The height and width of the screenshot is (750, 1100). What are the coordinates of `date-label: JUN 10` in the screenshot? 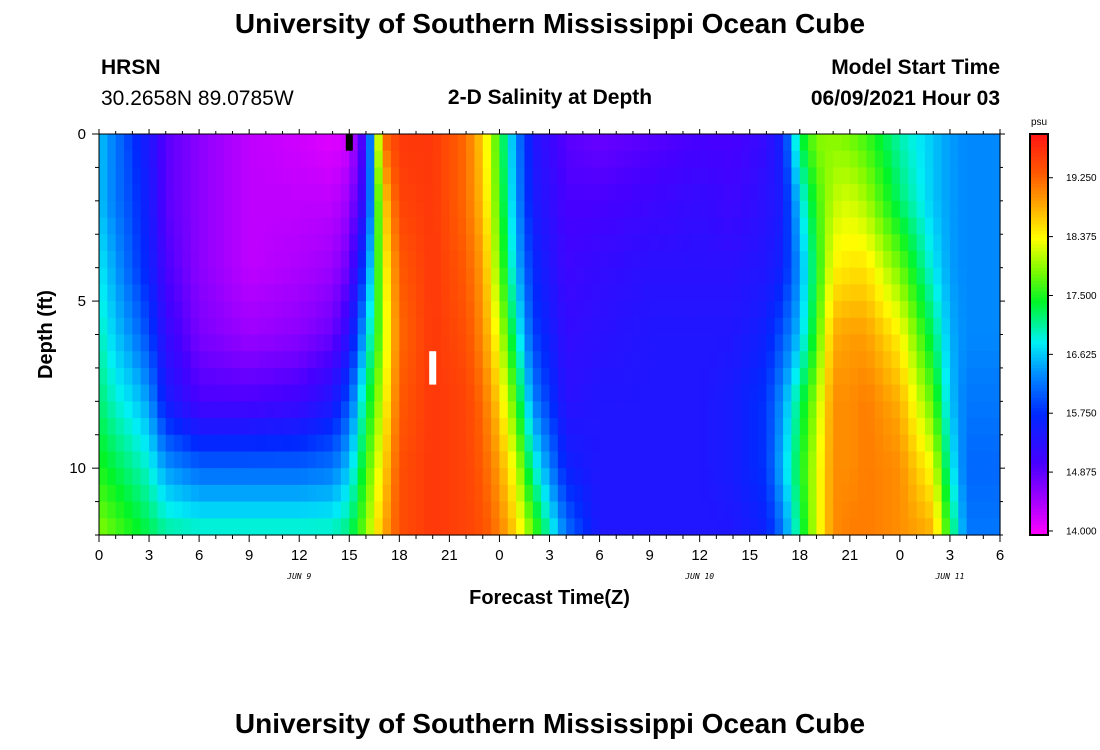 It's located at (699, 576).